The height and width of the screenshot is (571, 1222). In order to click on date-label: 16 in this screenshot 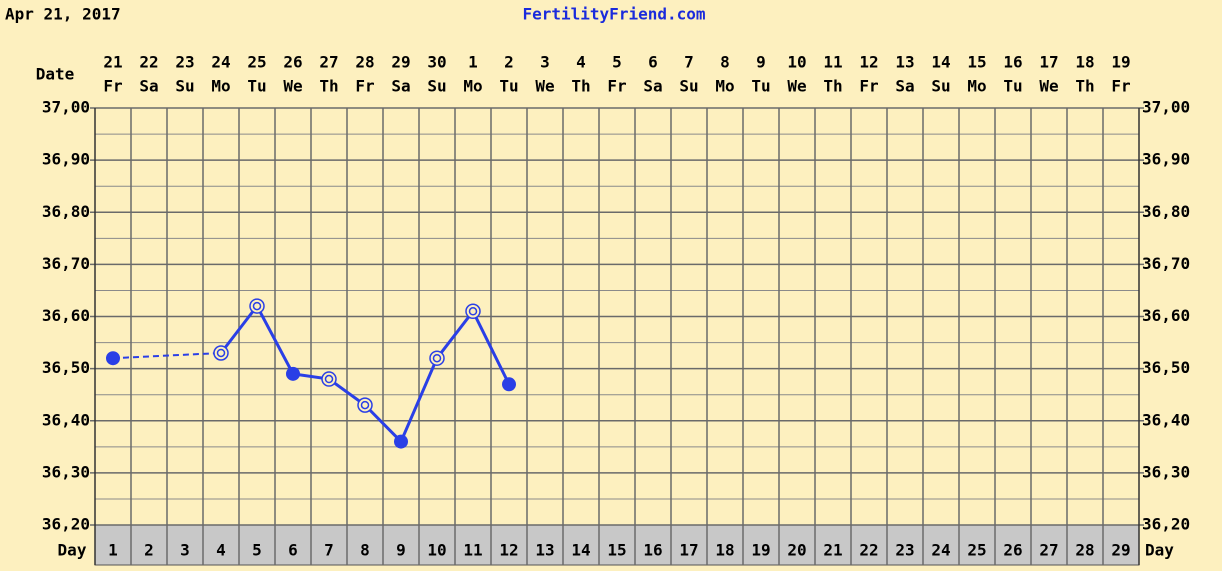, I will do `click(1012, 62)`.